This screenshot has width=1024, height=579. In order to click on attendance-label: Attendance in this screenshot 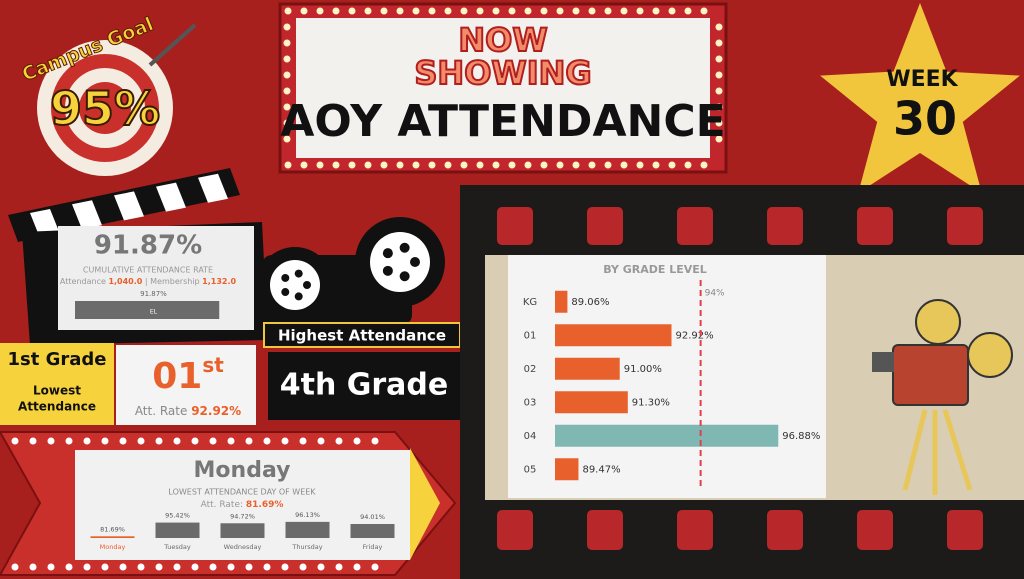, I will do `click(83, 281)`.